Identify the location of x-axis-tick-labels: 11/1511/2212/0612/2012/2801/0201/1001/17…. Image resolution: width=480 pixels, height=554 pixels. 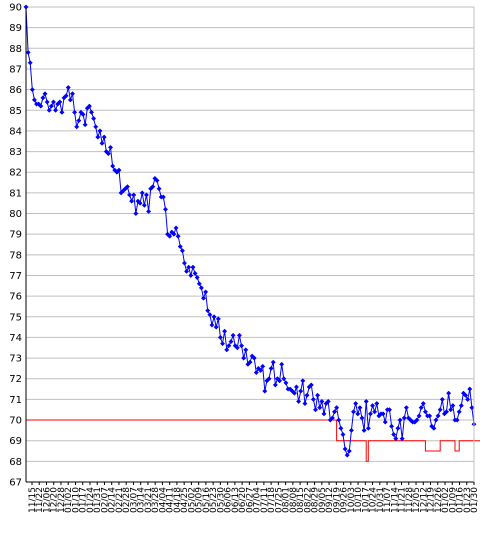
(254, 500).